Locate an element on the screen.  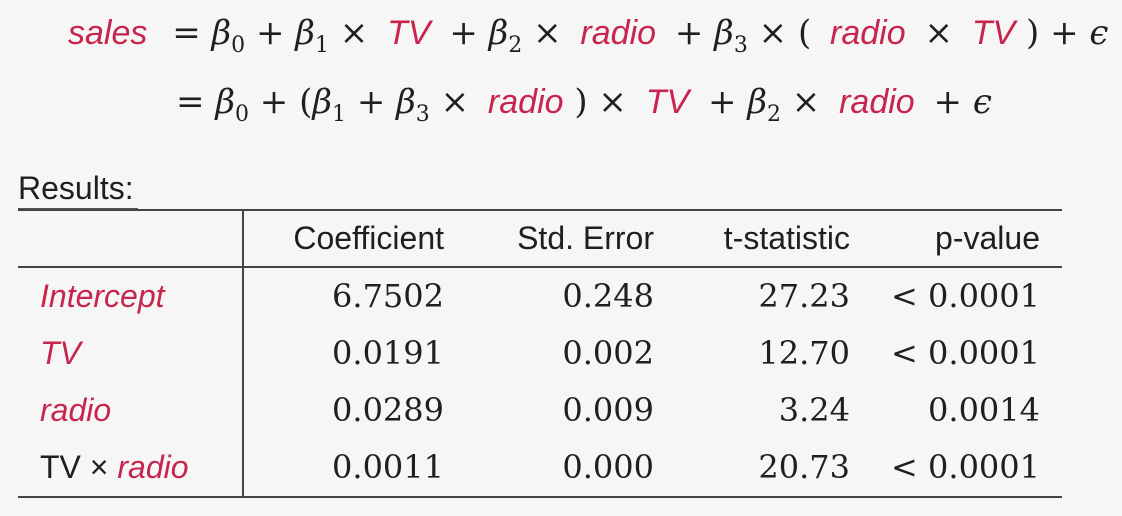
table-bottom-rule is located at coordinates (540, 497).